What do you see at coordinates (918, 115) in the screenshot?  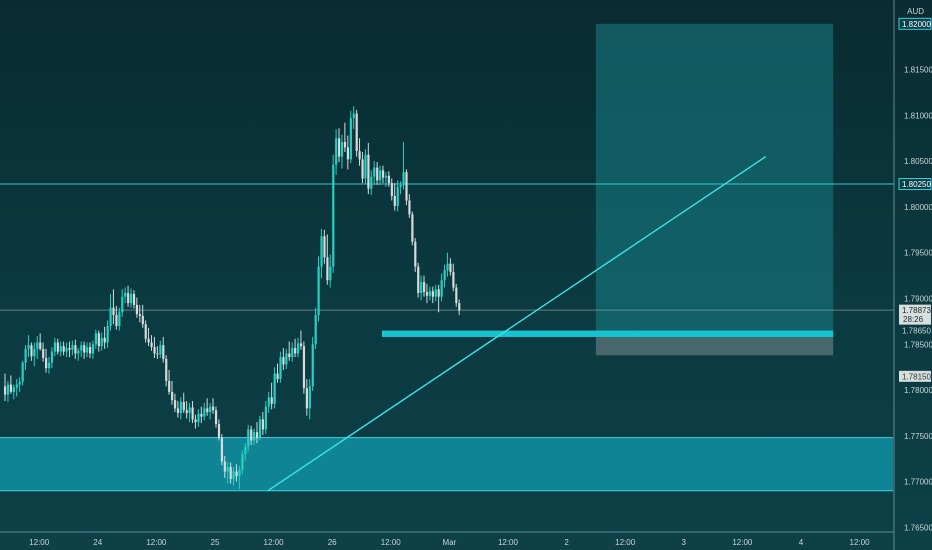 I see `y-tick-label: 1.81000` at bounding box center [918, 115].